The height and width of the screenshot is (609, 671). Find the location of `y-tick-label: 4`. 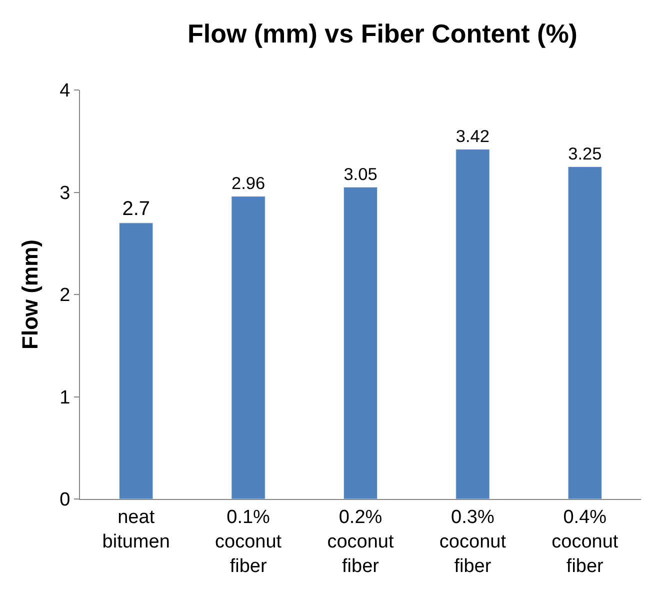

y-tick-label: 4 is located at coordinates (65, 91).